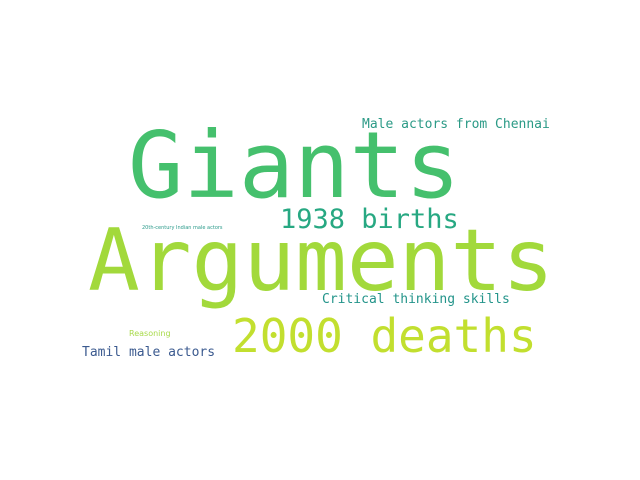 The height and width of the screenshot is (480, 640). Describe the element at coordinates (456, 124) in the screenshot. I see `word-male-actors-from-chennai: Male actors from Chennai` at that location.